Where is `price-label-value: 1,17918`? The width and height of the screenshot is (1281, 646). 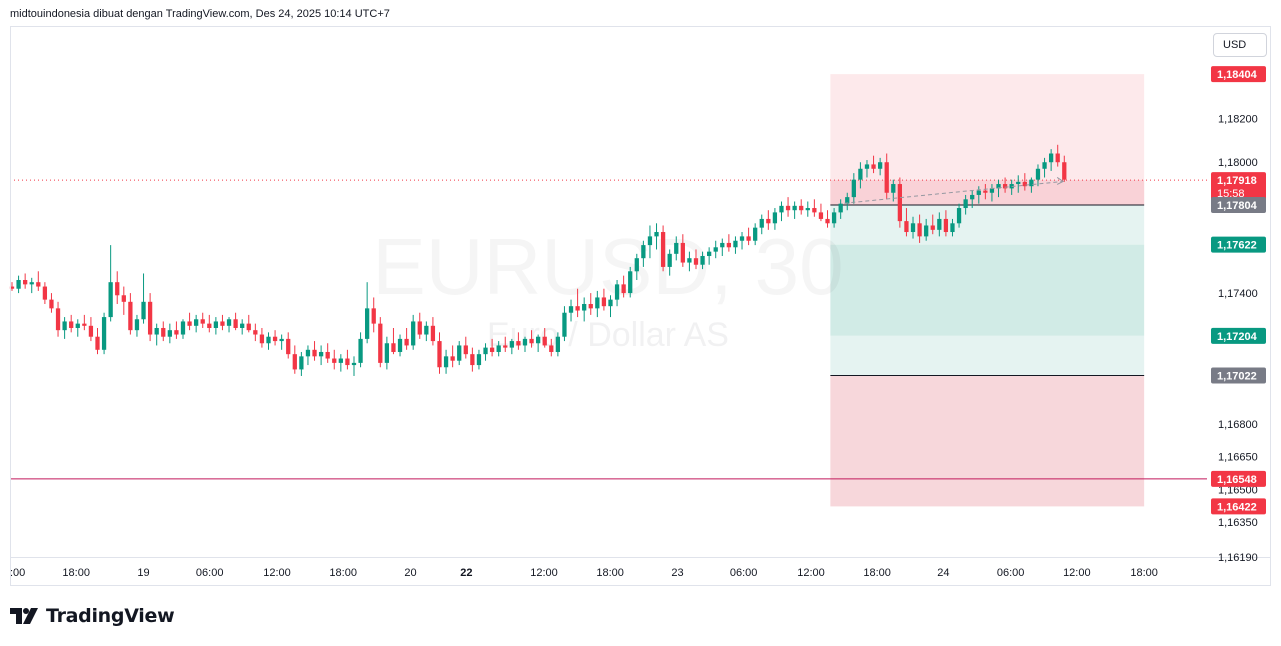 price-label-value: 1,17918 is located at coordinates (1237, 181).